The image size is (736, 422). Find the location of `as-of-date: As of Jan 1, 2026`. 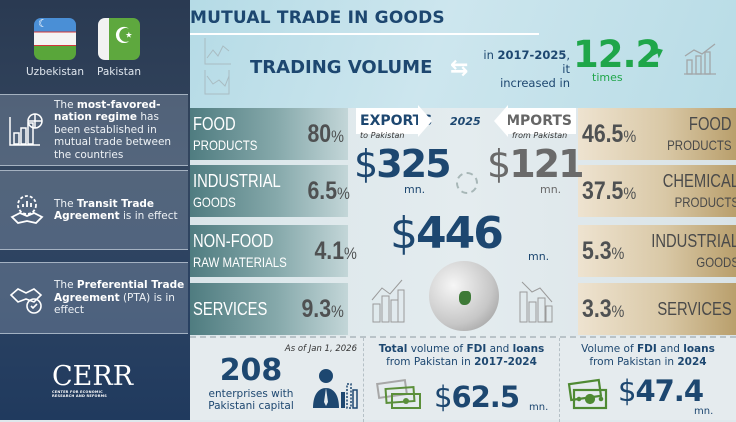

as-of-date: As of Jan 1, 2026 is located at coordinates (320, 349).